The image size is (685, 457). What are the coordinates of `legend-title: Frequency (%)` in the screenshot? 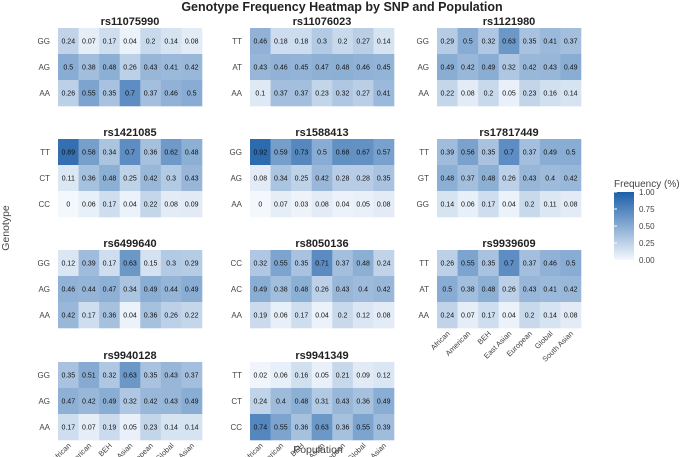 It's located at (647, 184).